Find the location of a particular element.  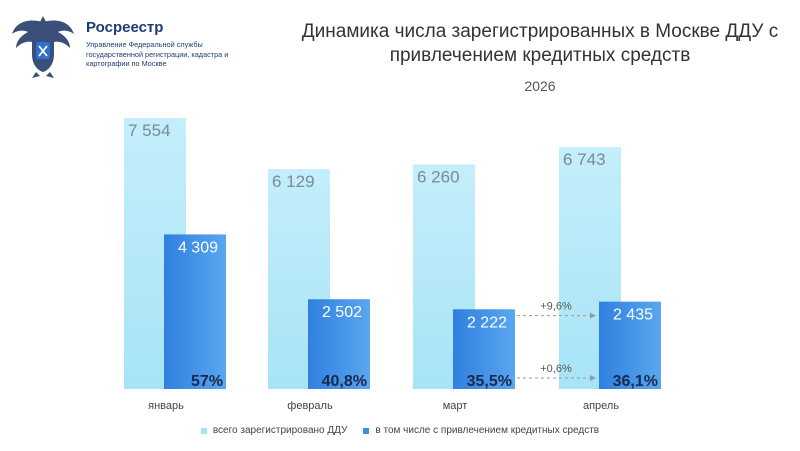

label-total-2: 6 129 is located at coordinates (293, 181).